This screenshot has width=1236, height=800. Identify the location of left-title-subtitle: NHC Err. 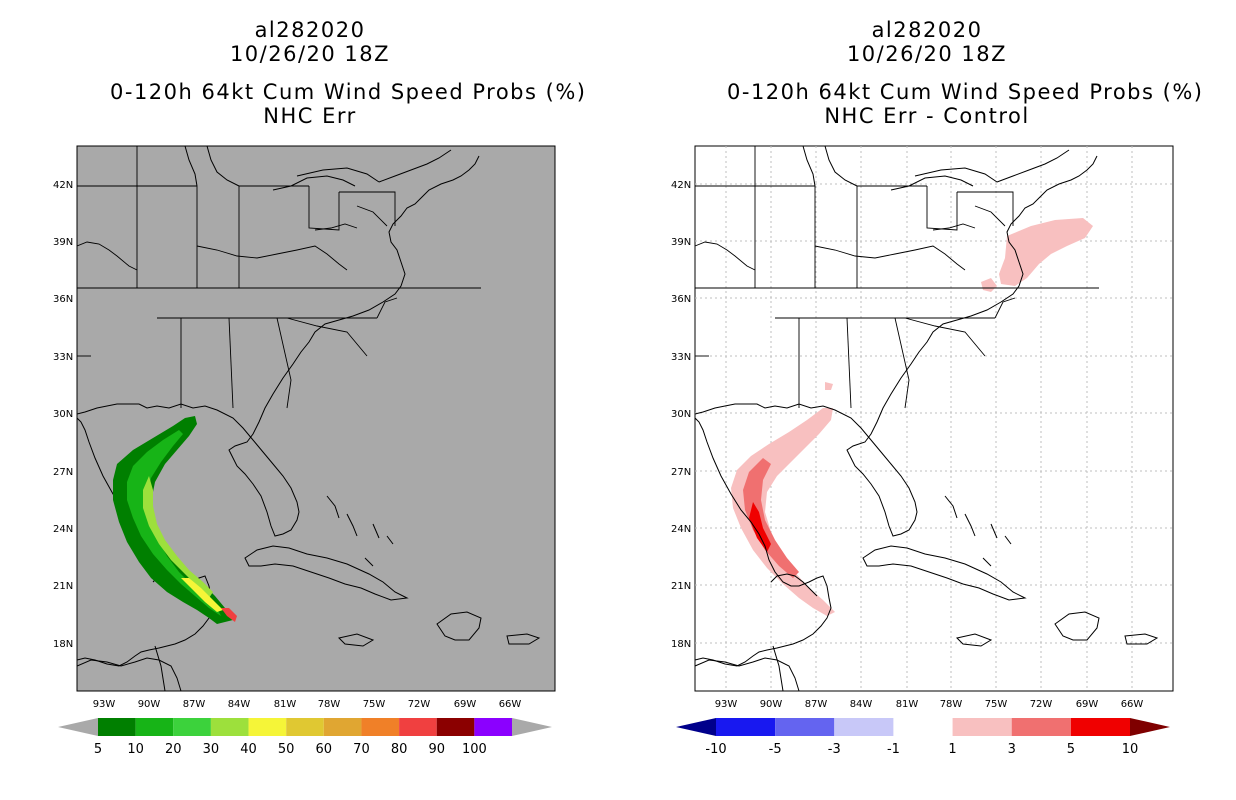
(310, 116).